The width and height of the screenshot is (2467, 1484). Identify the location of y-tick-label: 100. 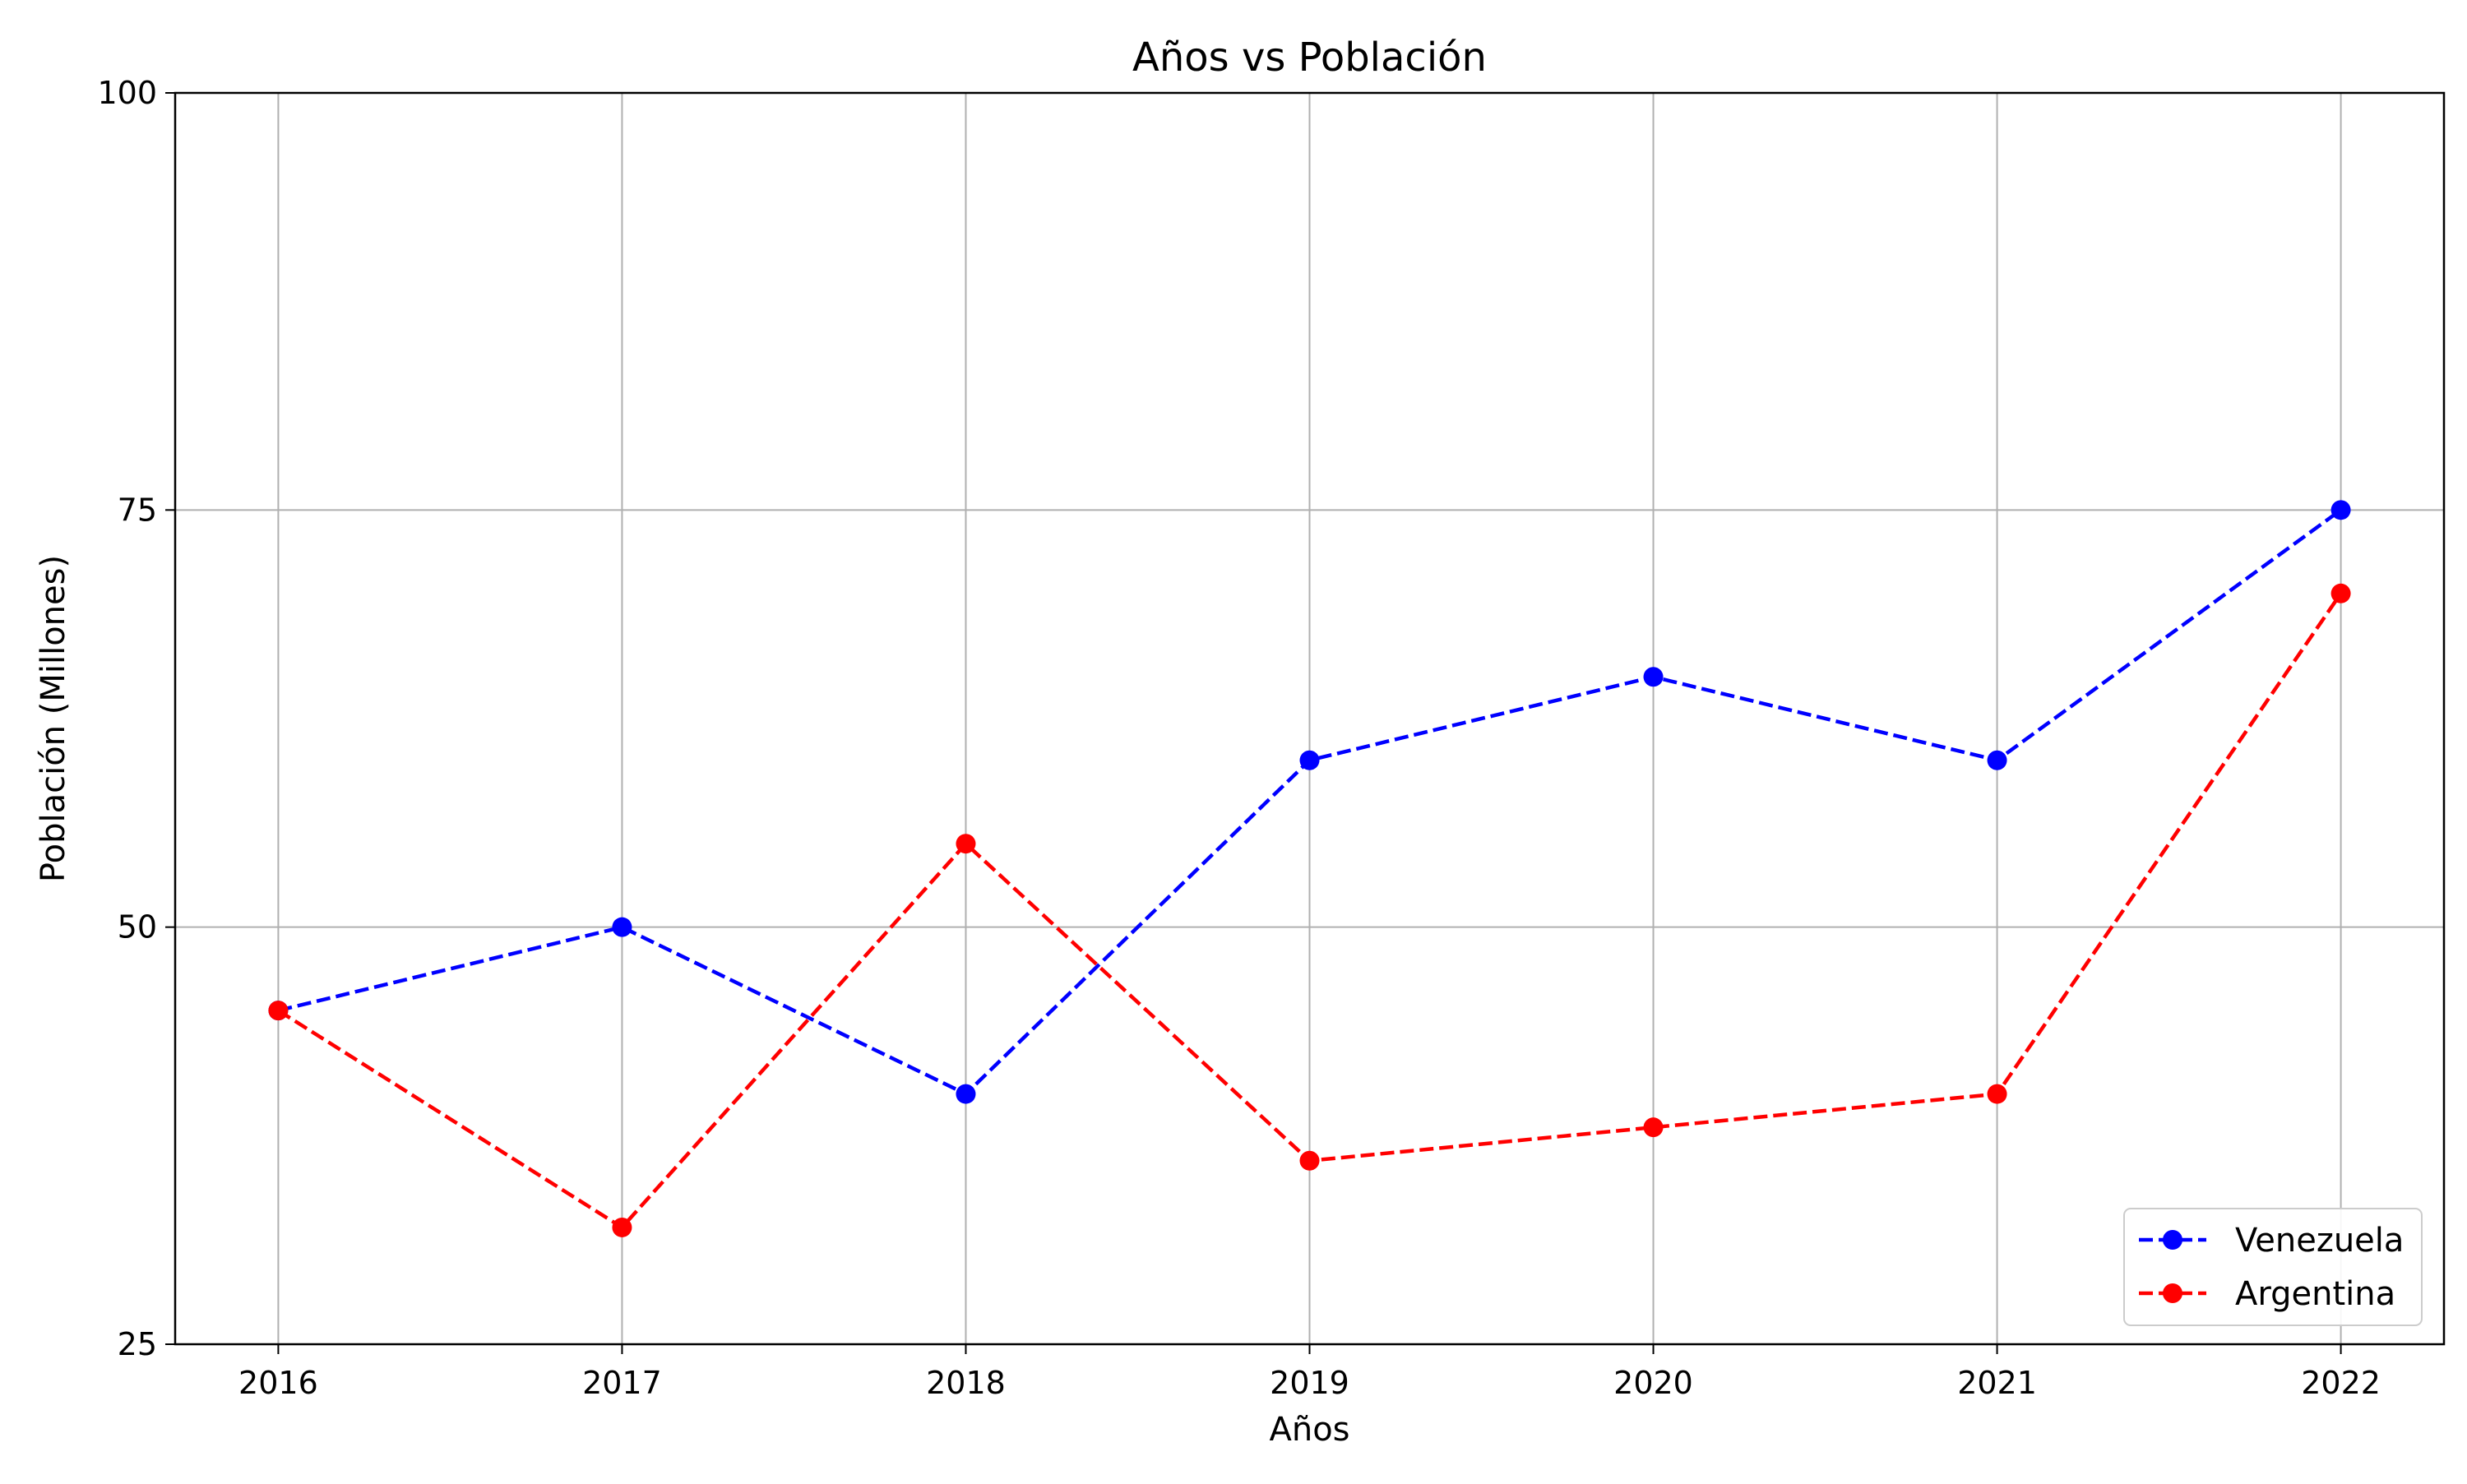
(127, 93).